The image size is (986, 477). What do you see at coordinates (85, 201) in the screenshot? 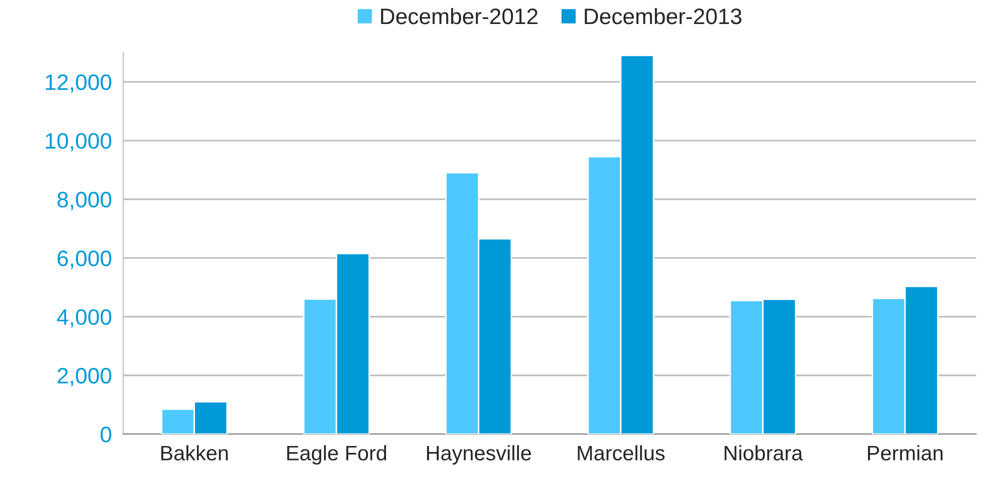
I see `y-tick-label: 8,000` at bounding box center [85, 201].